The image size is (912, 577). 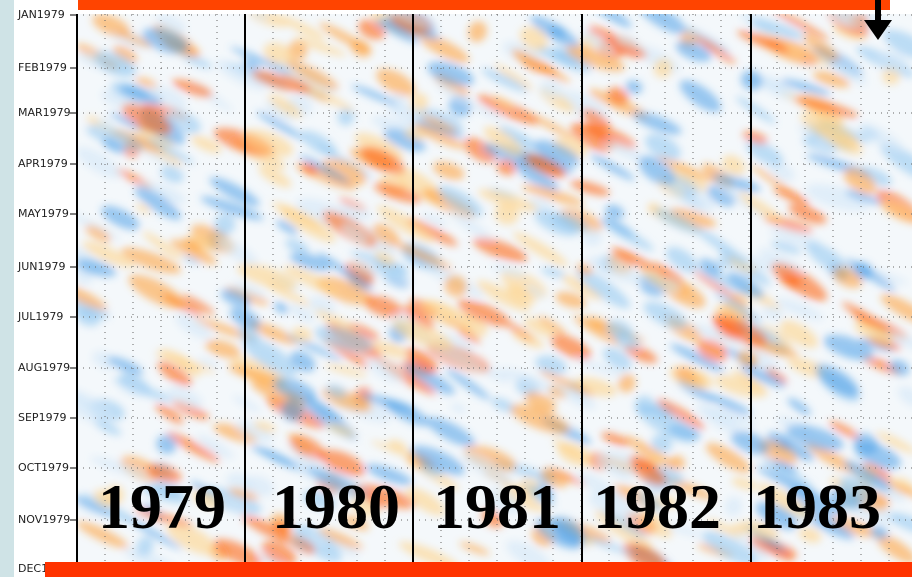 What do you see at coordinates (44, 519) in the screenshot?
I see `month-label: NOV1979` at bounding box center [44, 519].